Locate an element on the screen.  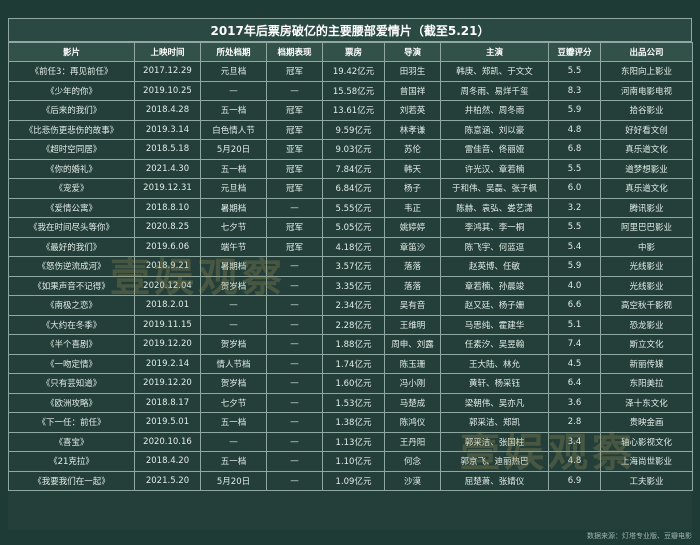
table-cell: 19.42亿元 is located at coordinates (353, 71).